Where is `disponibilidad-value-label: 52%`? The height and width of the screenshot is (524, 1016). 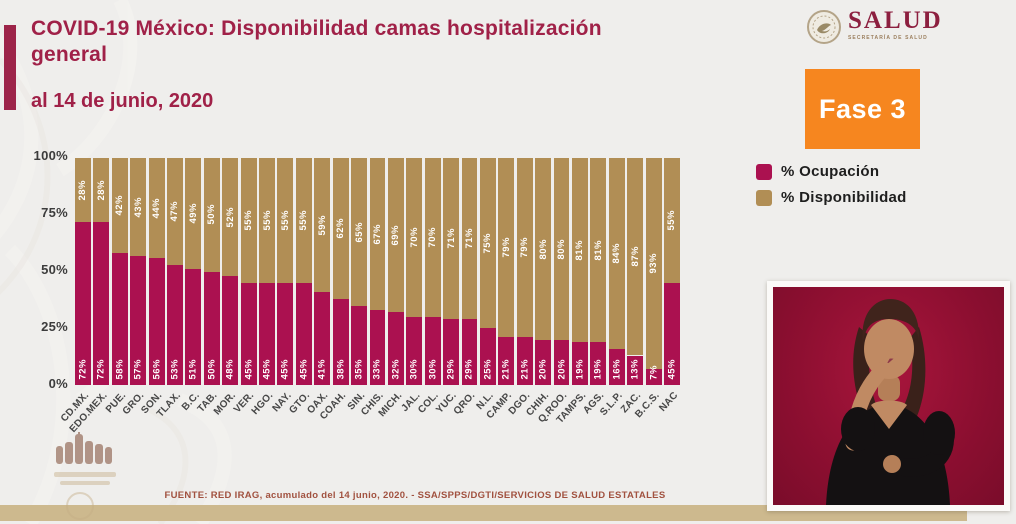 disponibilidad-value-label: 52% is located at coordinates (230, 217).